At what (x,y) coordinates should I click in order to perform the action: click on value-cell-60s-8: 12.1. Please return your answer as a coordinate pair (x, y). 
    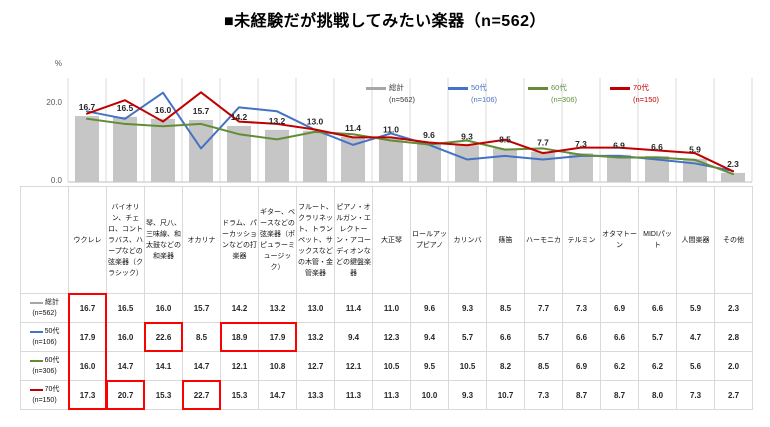
    Looking at the image, I should click on (354, 366).